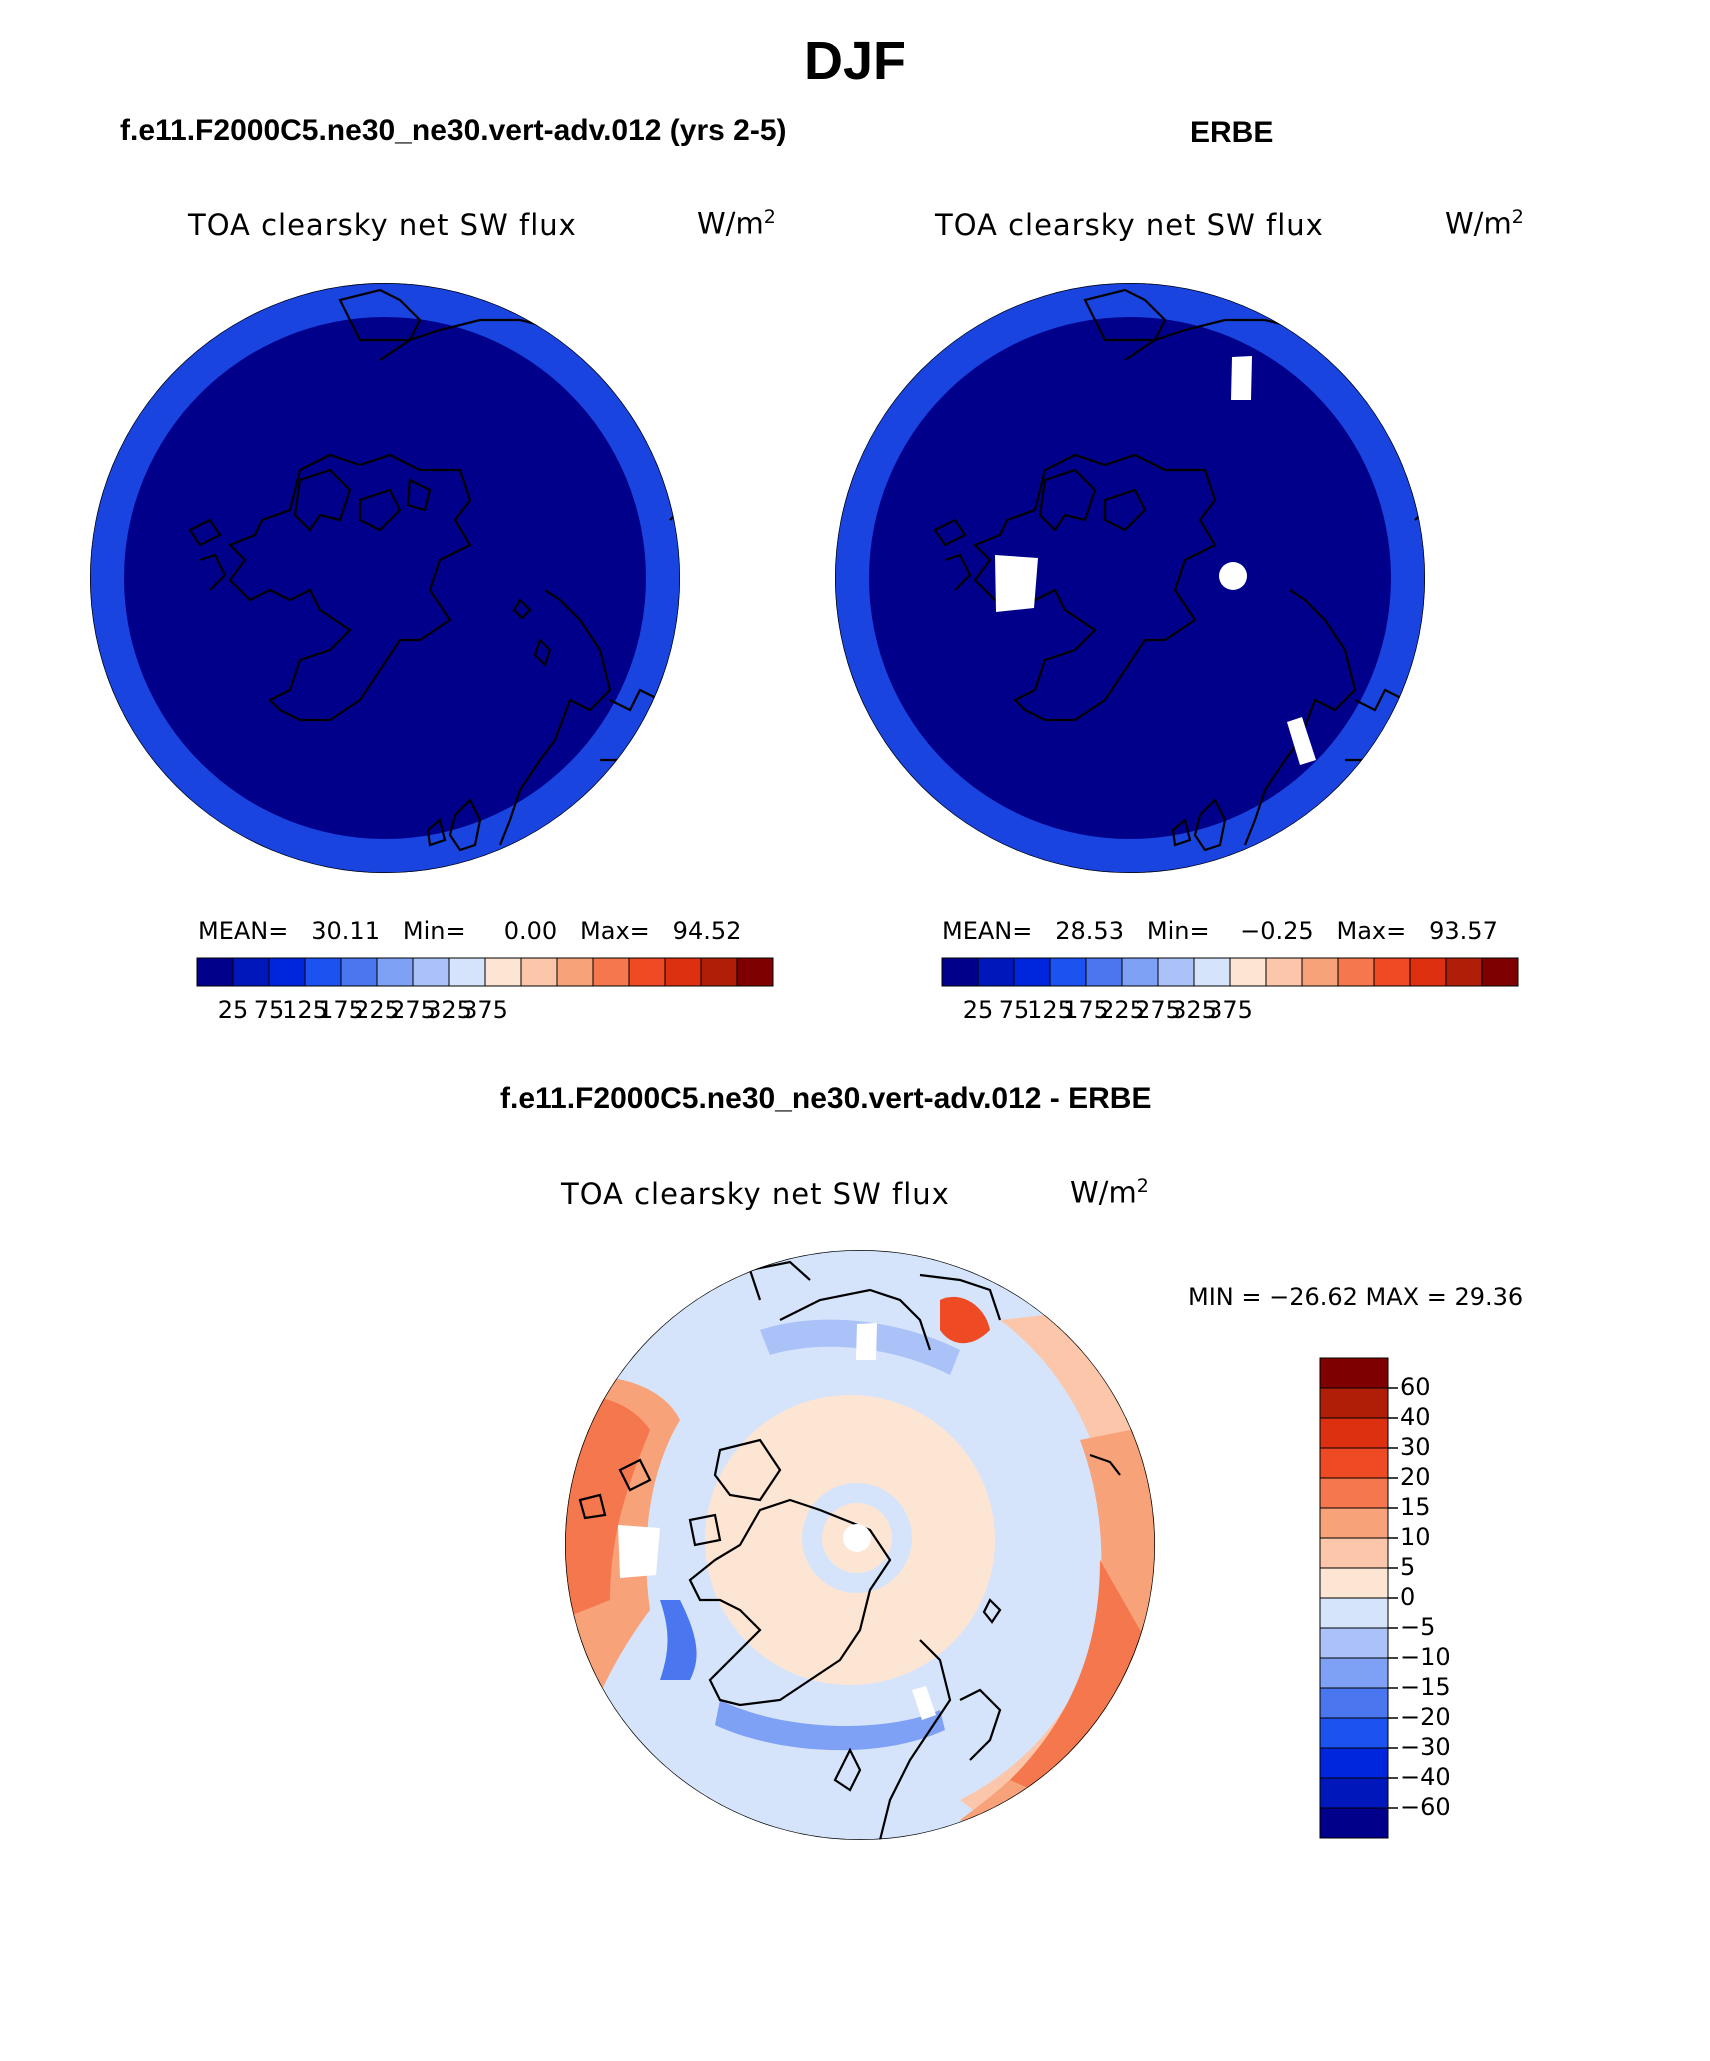 The height and width of the screenshot is (2061, 1710). What do you see at coordinates (1220, 931) in the screenshot?
I see `top-right-stats: MEAN= 28.53 Min= −0.25 Max= 93.57` at bounding box center [1220, 931].